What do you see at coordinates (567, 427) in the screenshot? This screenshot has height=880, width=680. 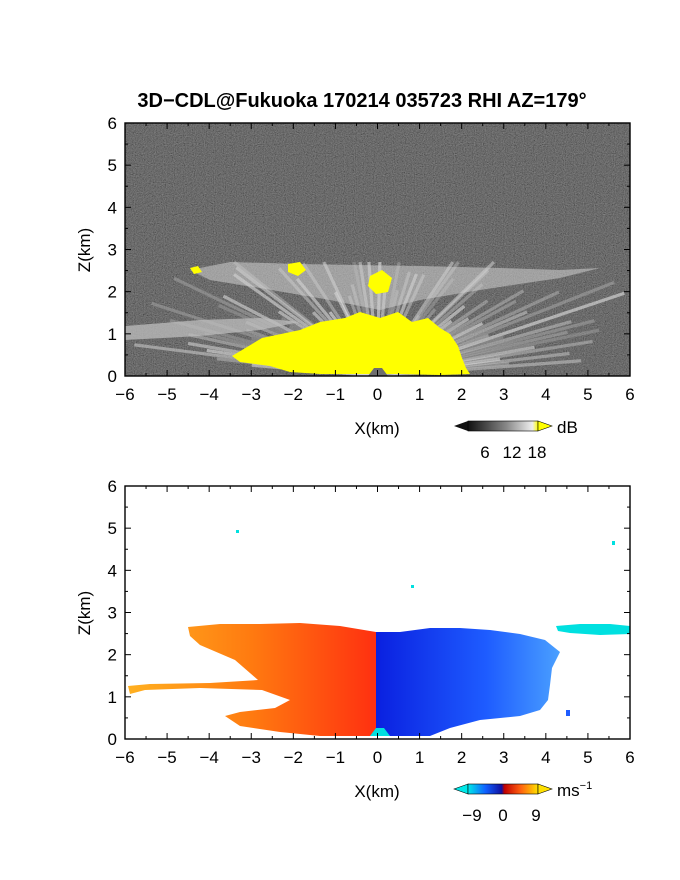 I see `colorbar-unit: dB` at bounding box center [567, 427].